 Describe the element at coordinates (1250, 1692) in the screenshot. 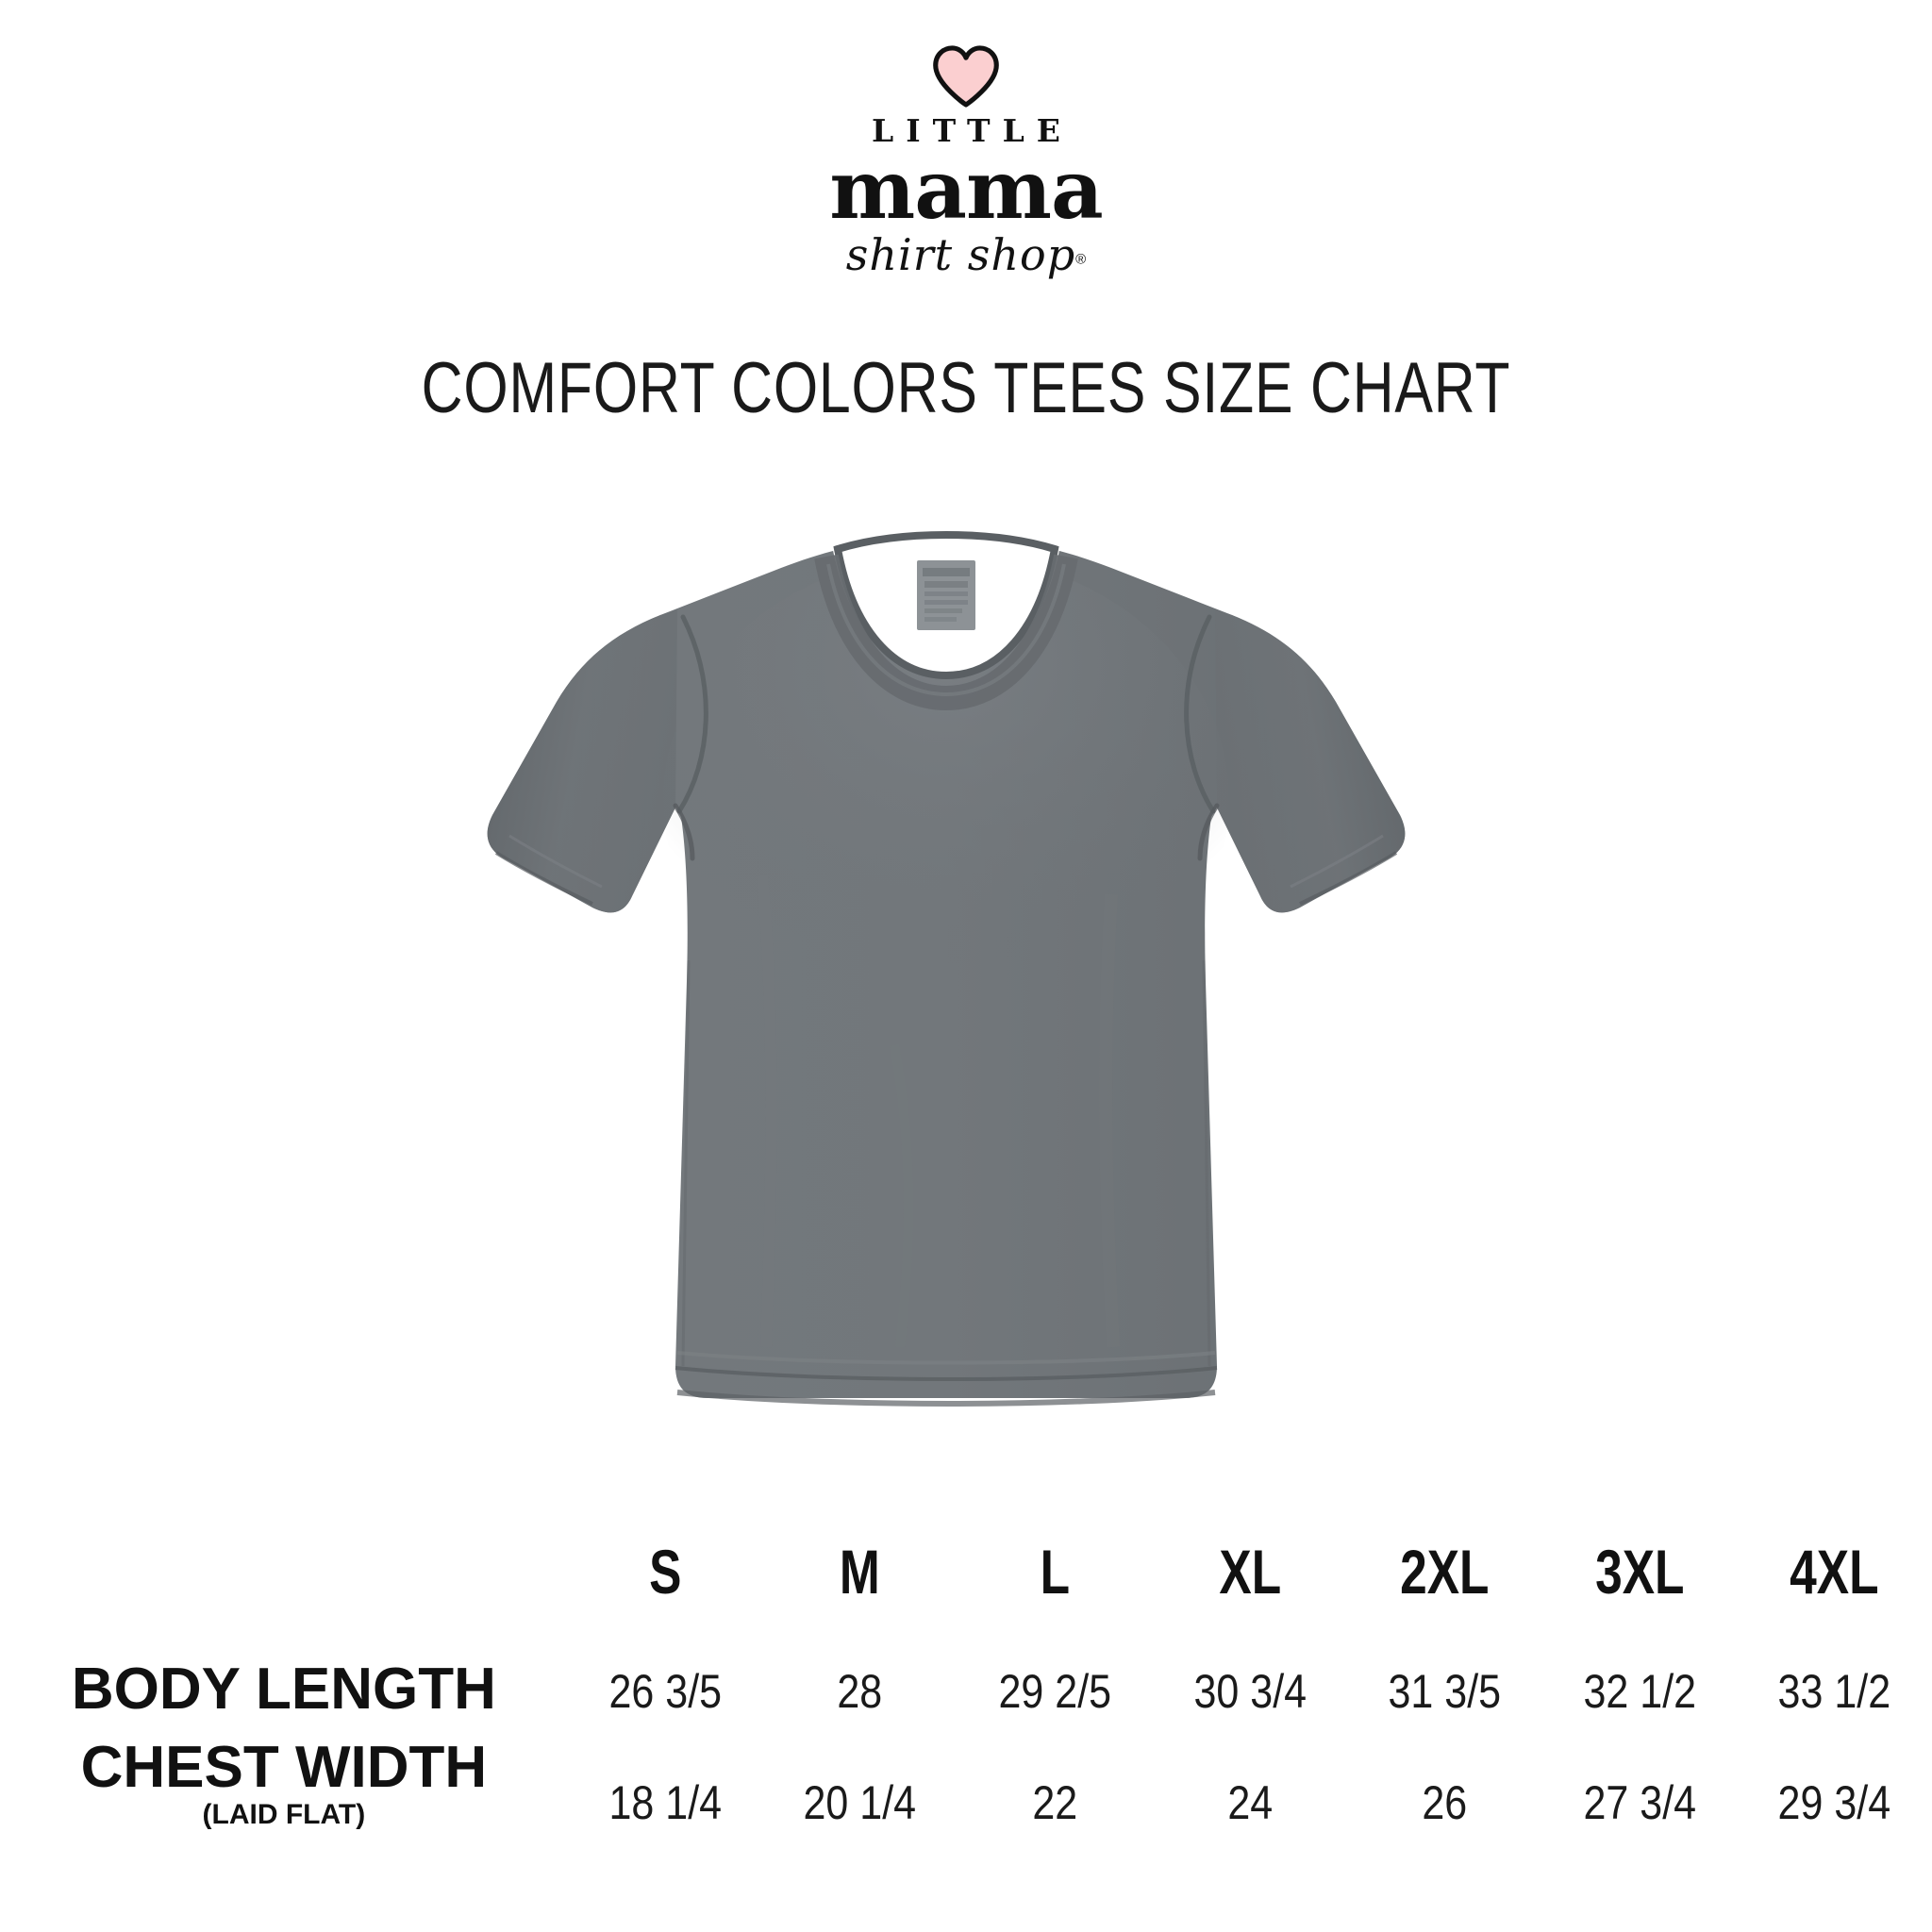

I see `body-length-xl: 30 3/4` at that location.